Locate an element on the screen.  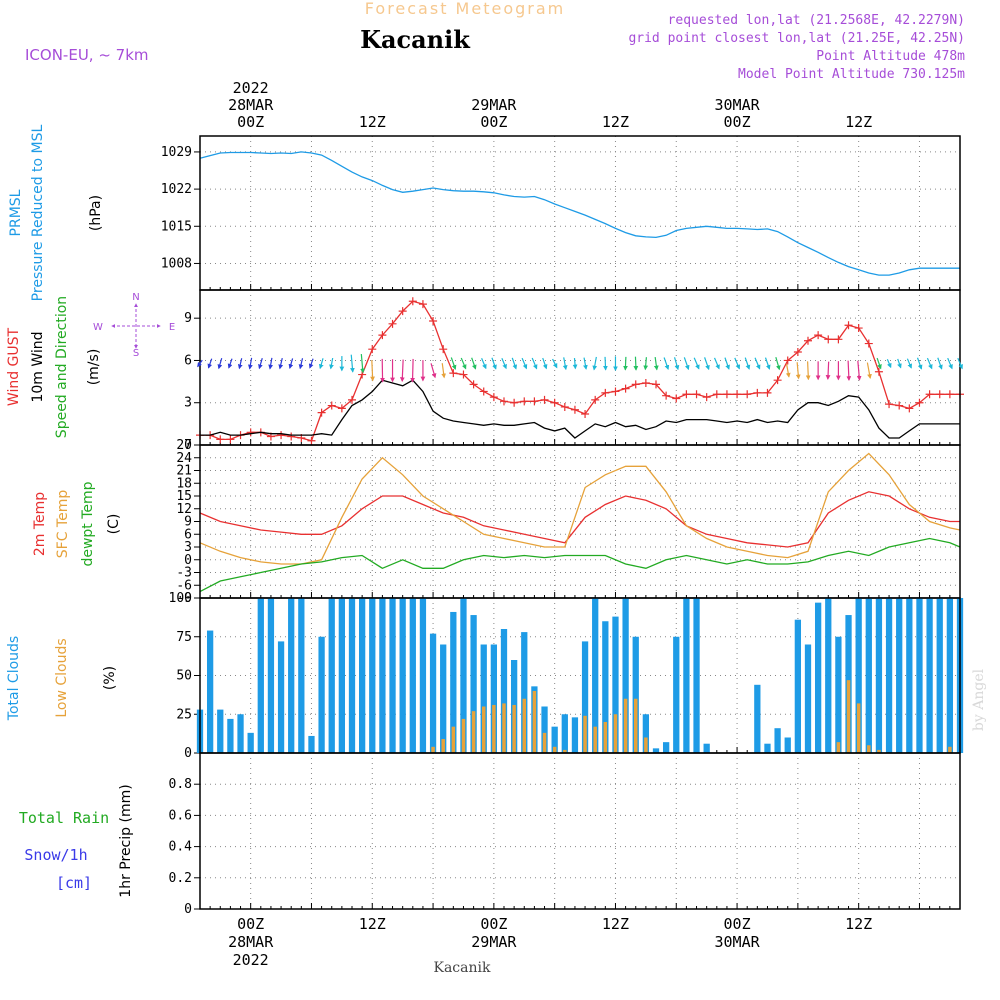
temperature-ytick-label: 18 is located at coordinates (184, 483).